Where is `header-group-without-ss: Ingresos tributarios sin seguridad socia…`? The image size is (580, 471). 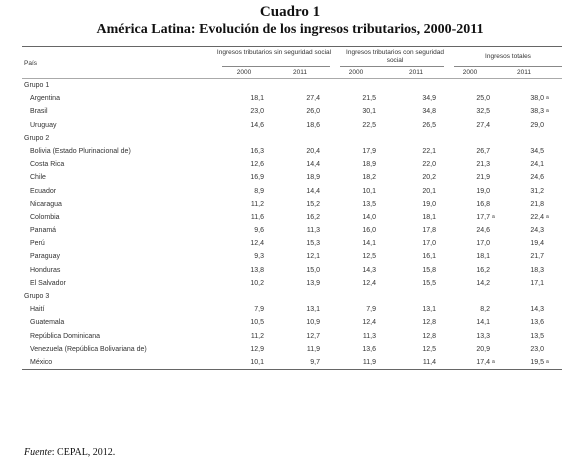
header-group-without-ss: Ingresos tributarios sin seguridad socia… is located at coordinates (274, 52).